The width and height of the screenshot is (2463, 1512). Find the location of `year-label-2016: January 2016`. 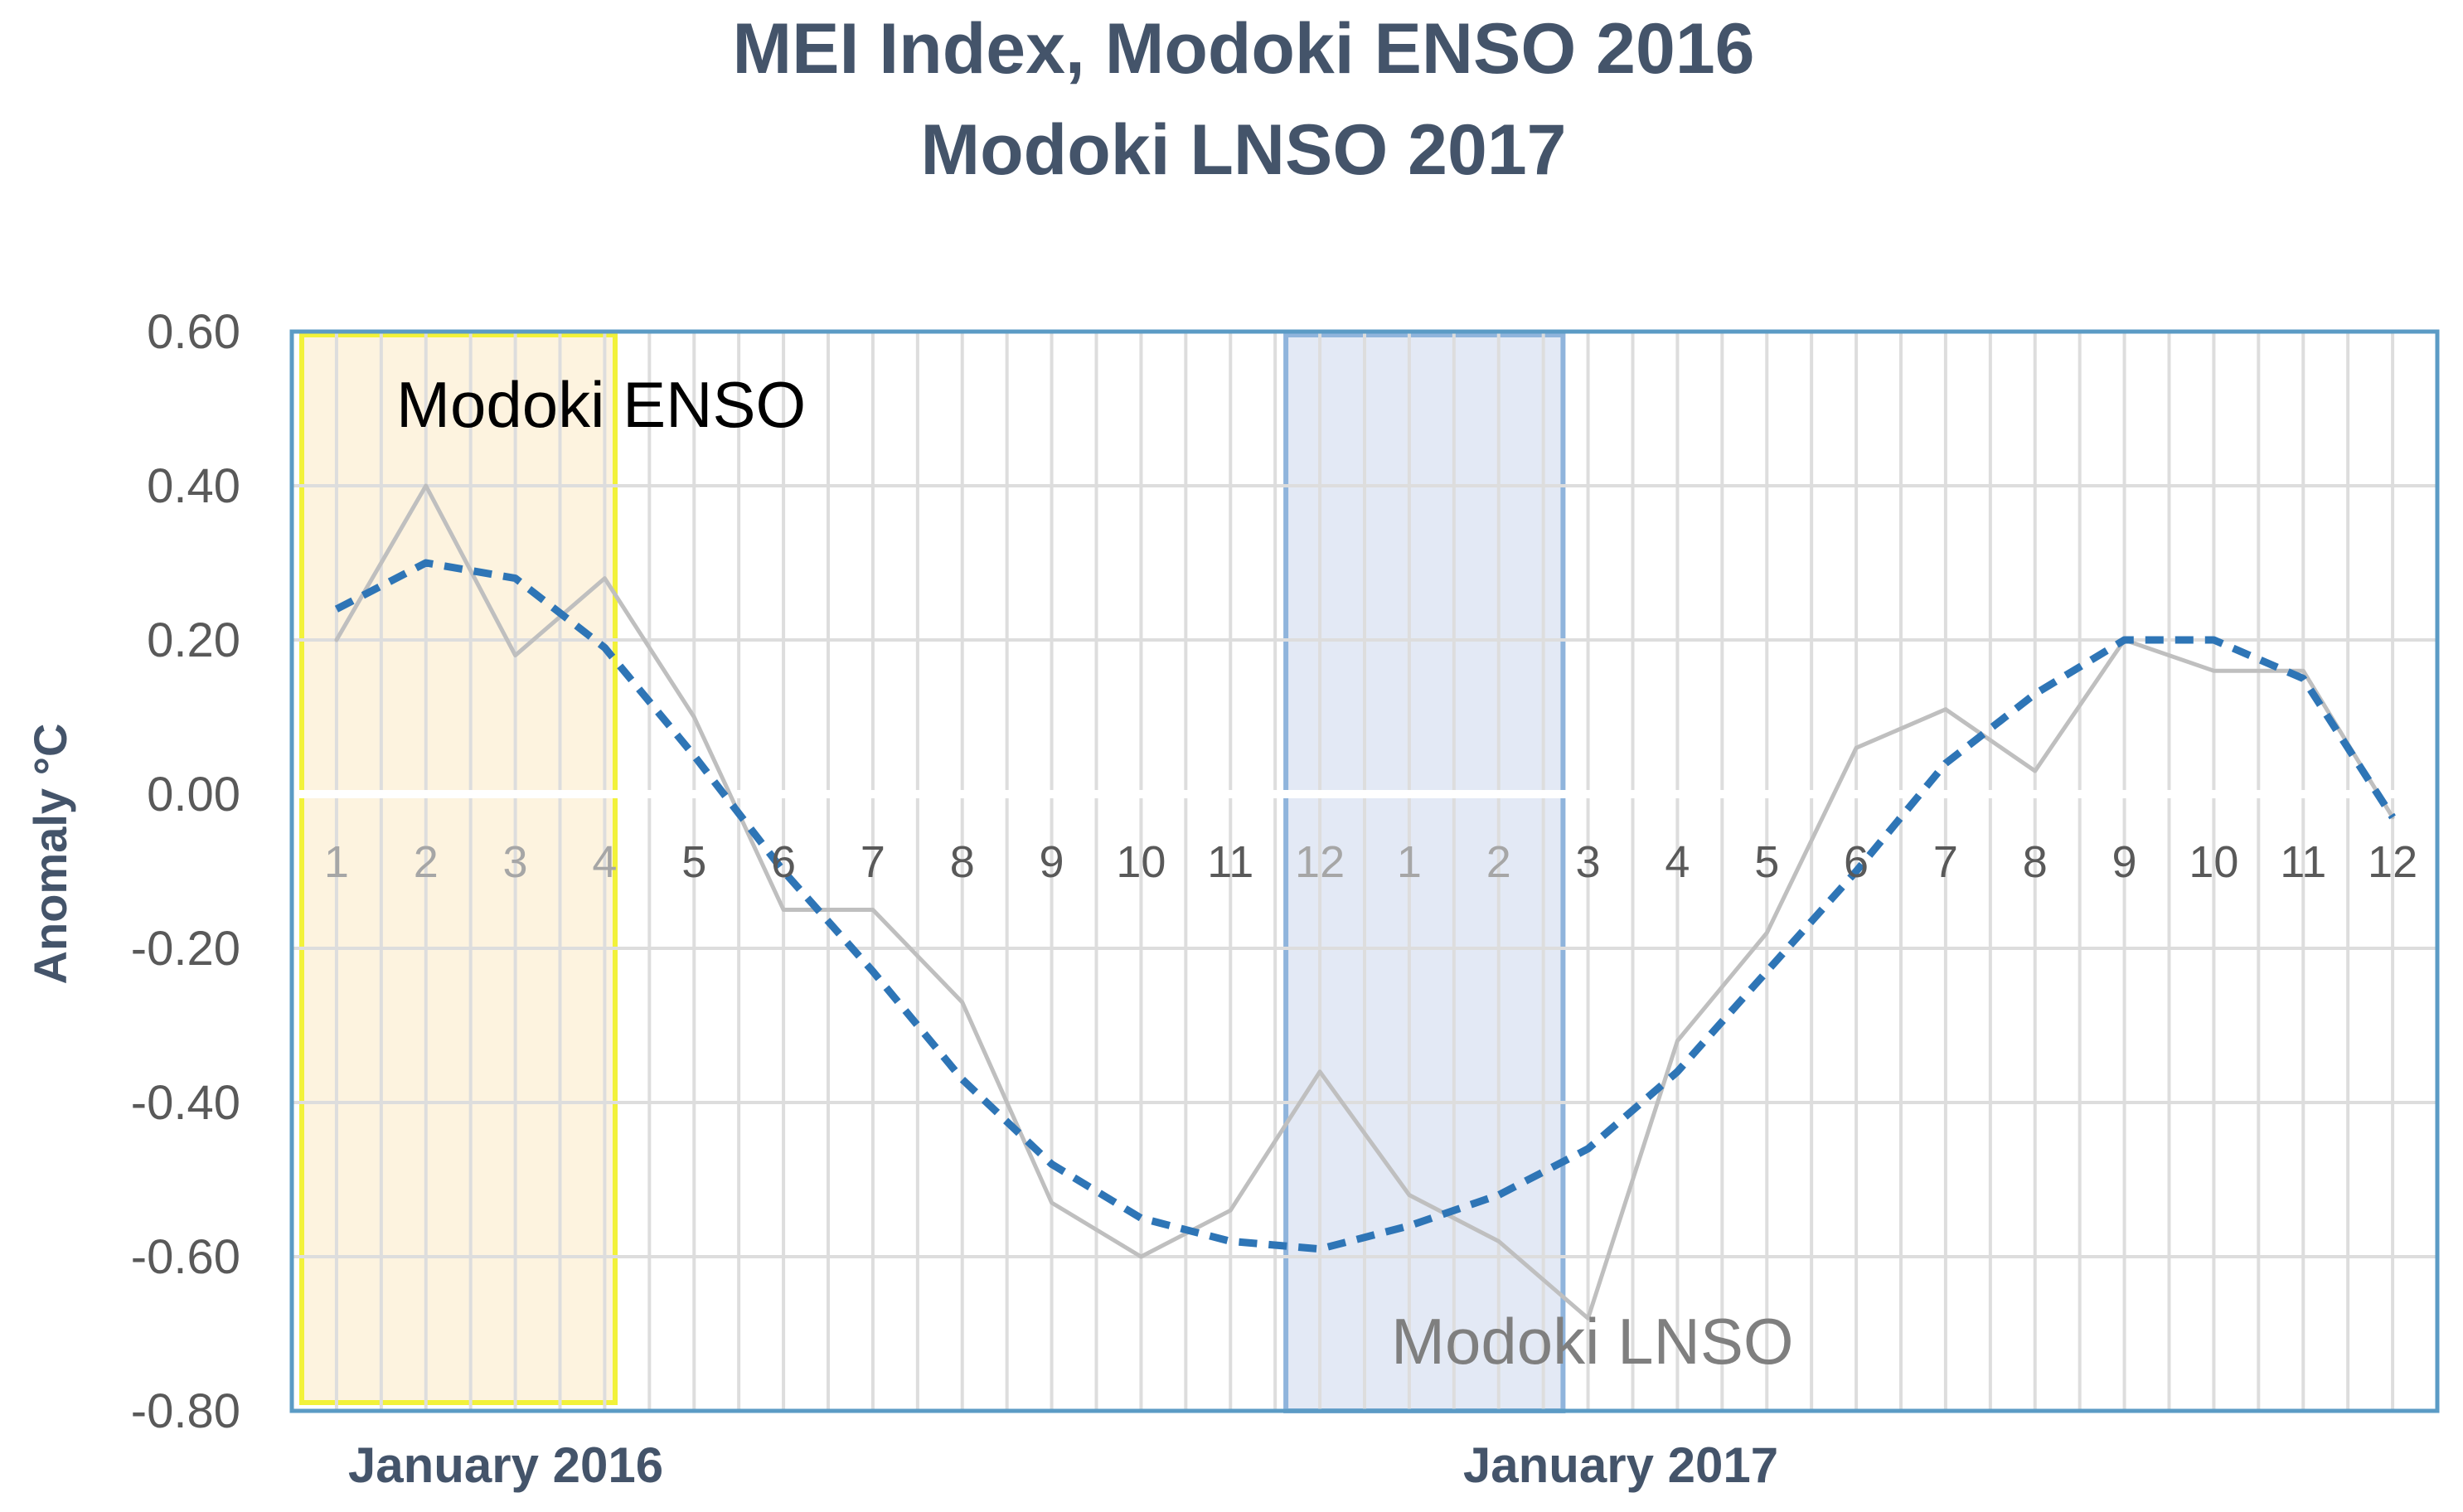

year-label-2016: January 2016 is located at coordinates (505, 1465).